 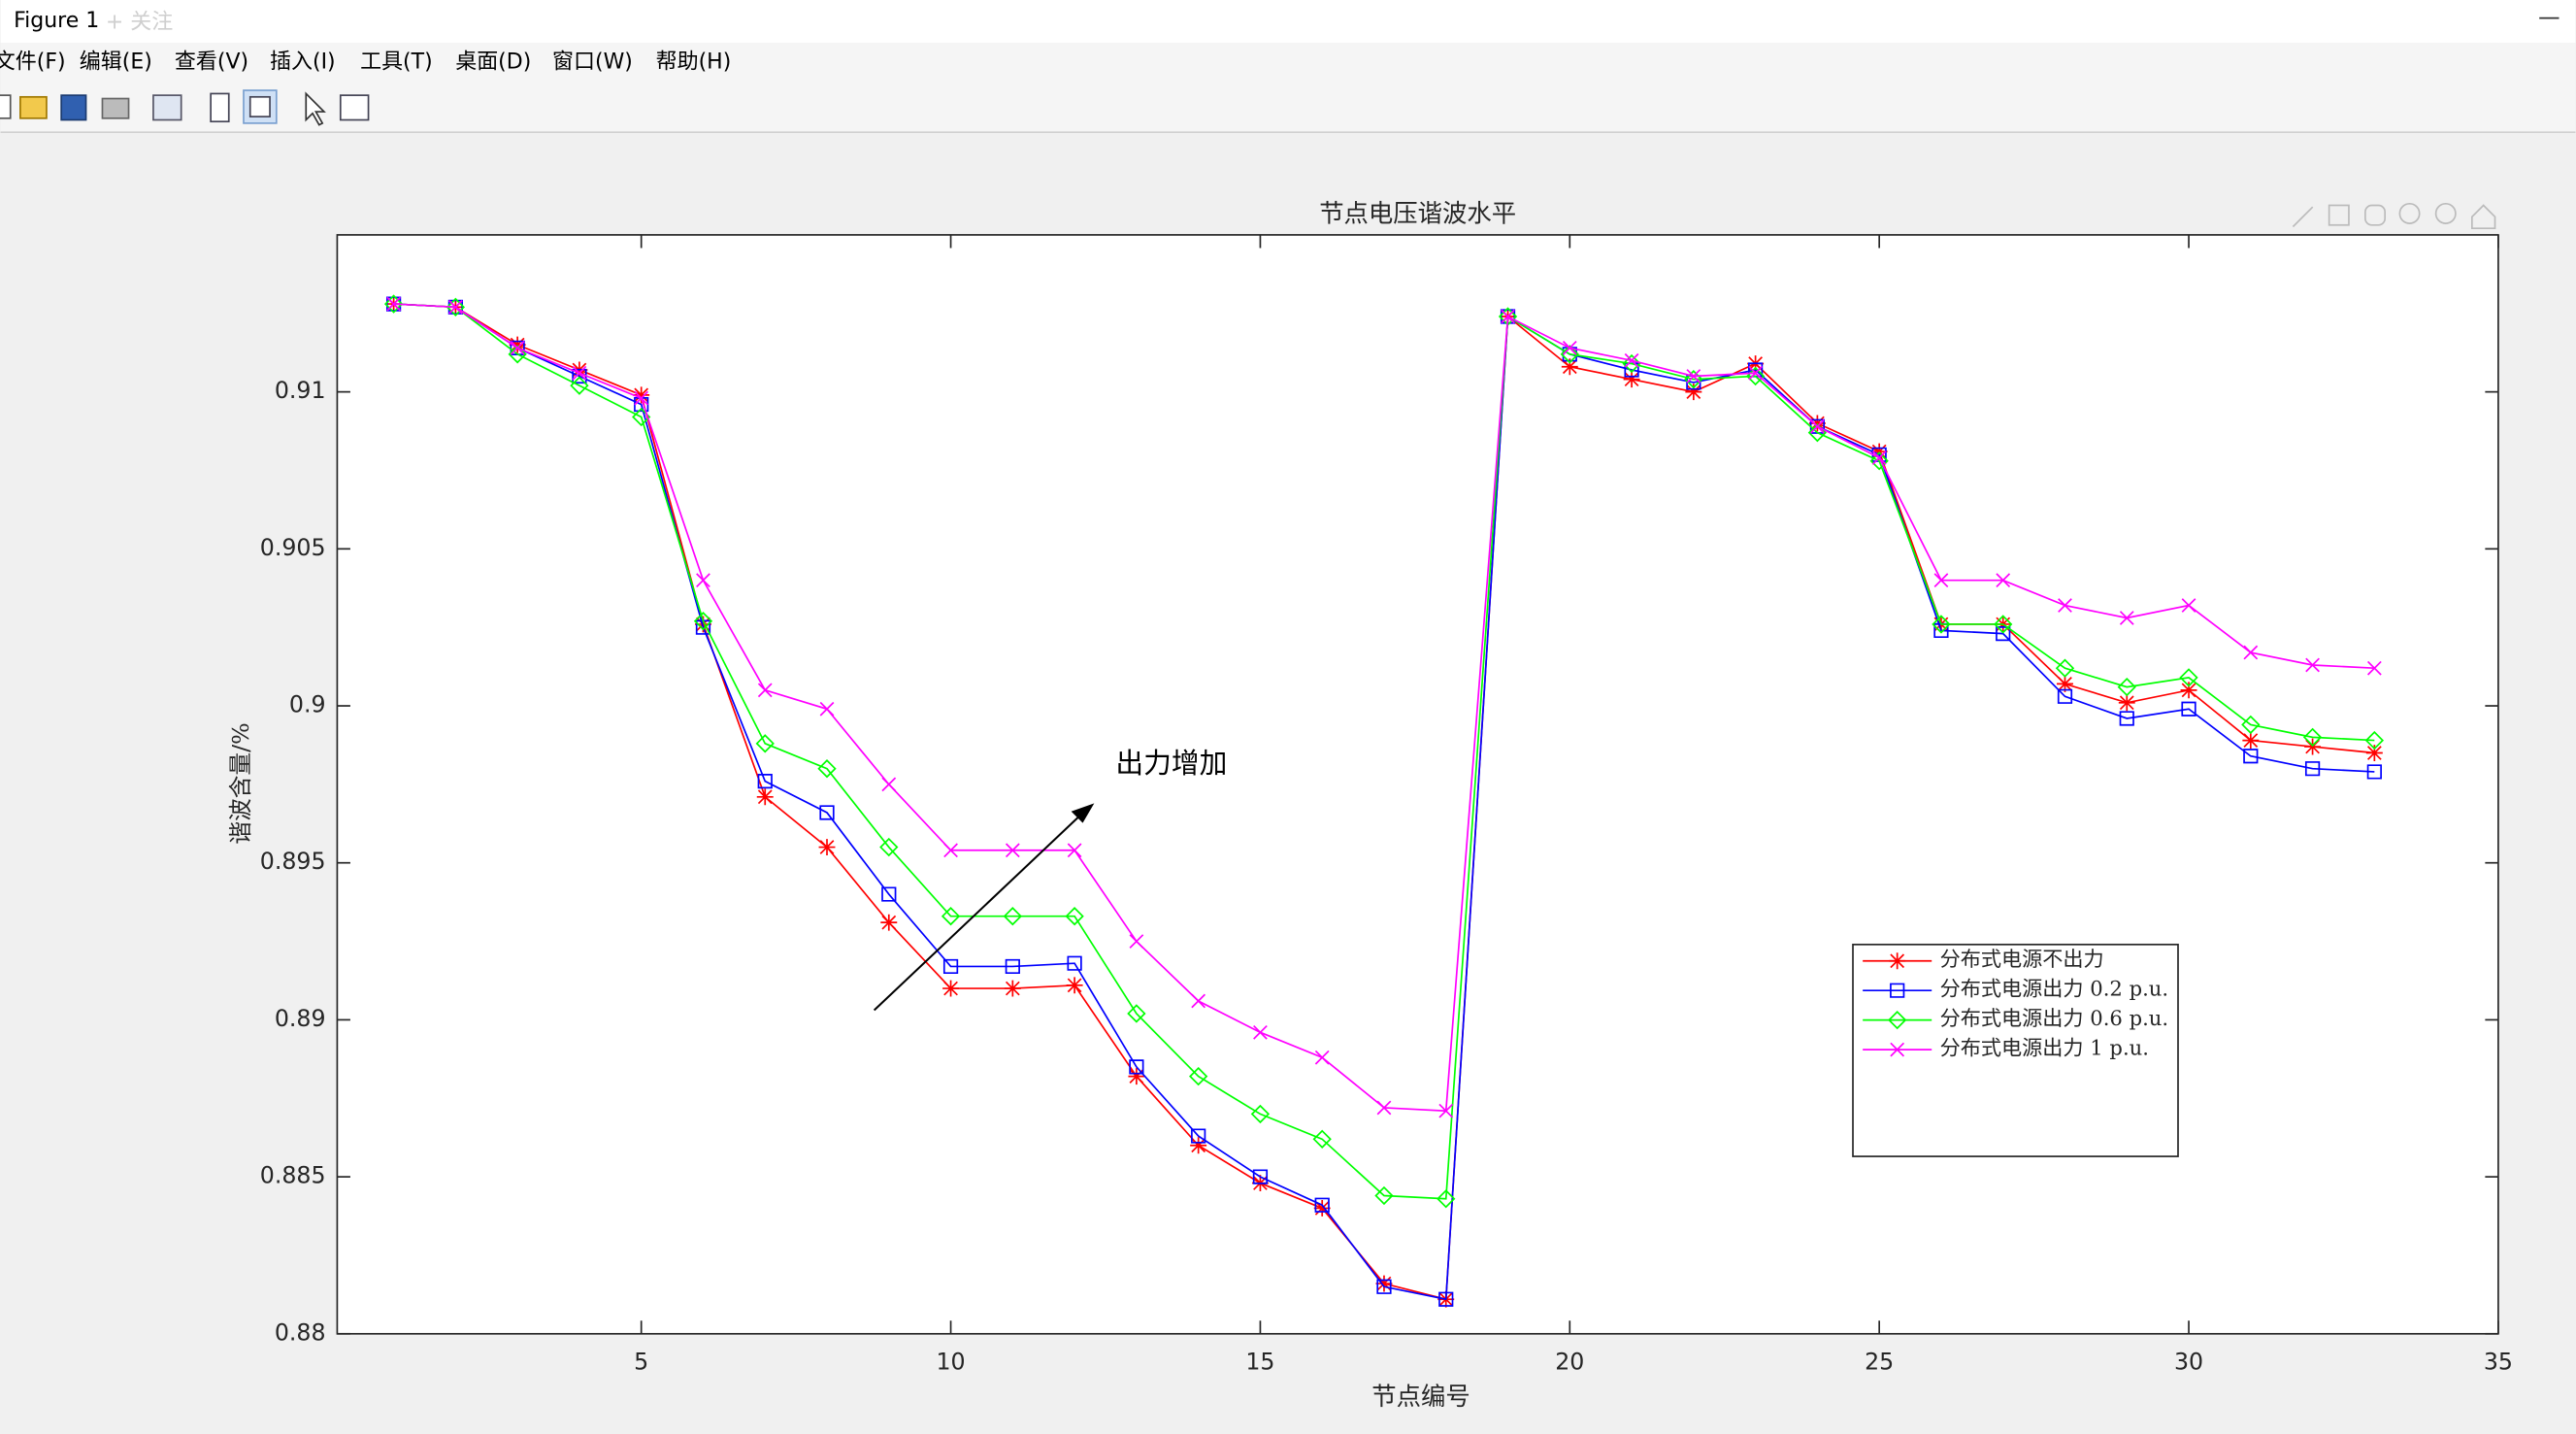 What do you see at coordinates (2054, 989) in the screenshot?
I see `legend-label: 分布式电源出力 0.2 p.u.` at bounding box center [2054, 989].